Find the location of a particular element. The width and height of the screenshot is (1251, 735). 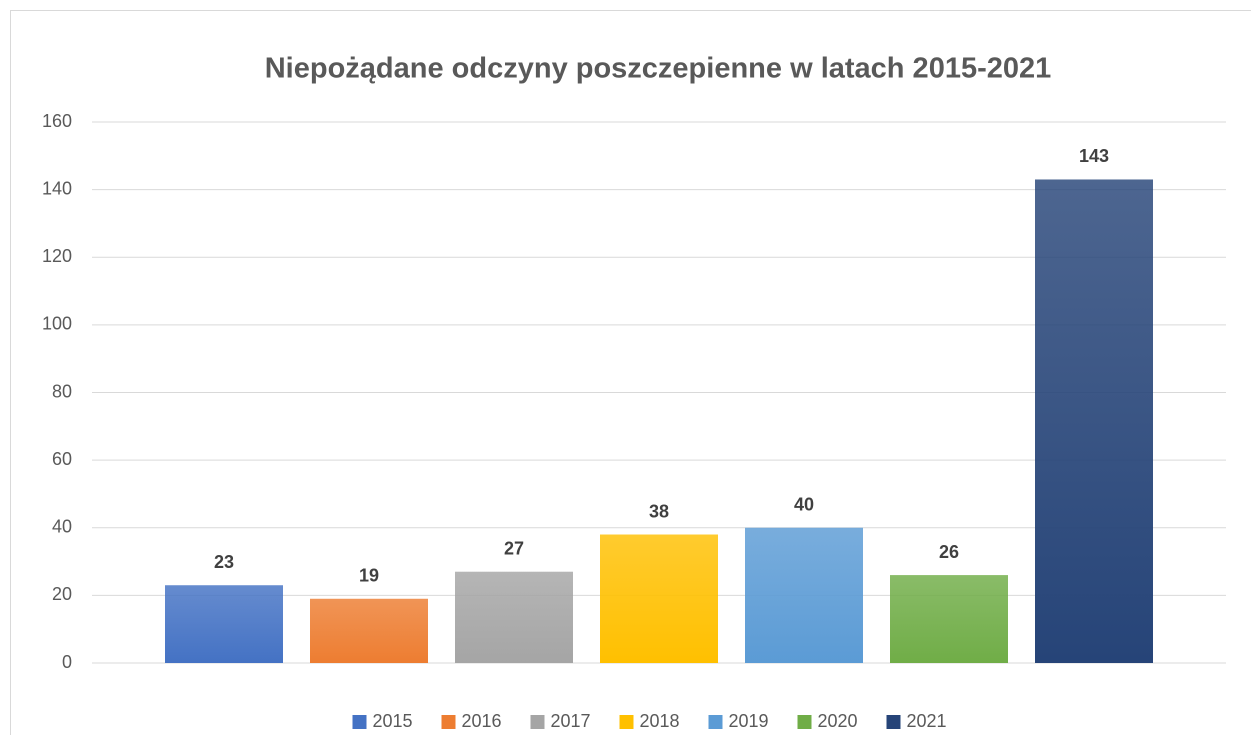

y-tick-label: 80 is located at coordinates (62, 391).